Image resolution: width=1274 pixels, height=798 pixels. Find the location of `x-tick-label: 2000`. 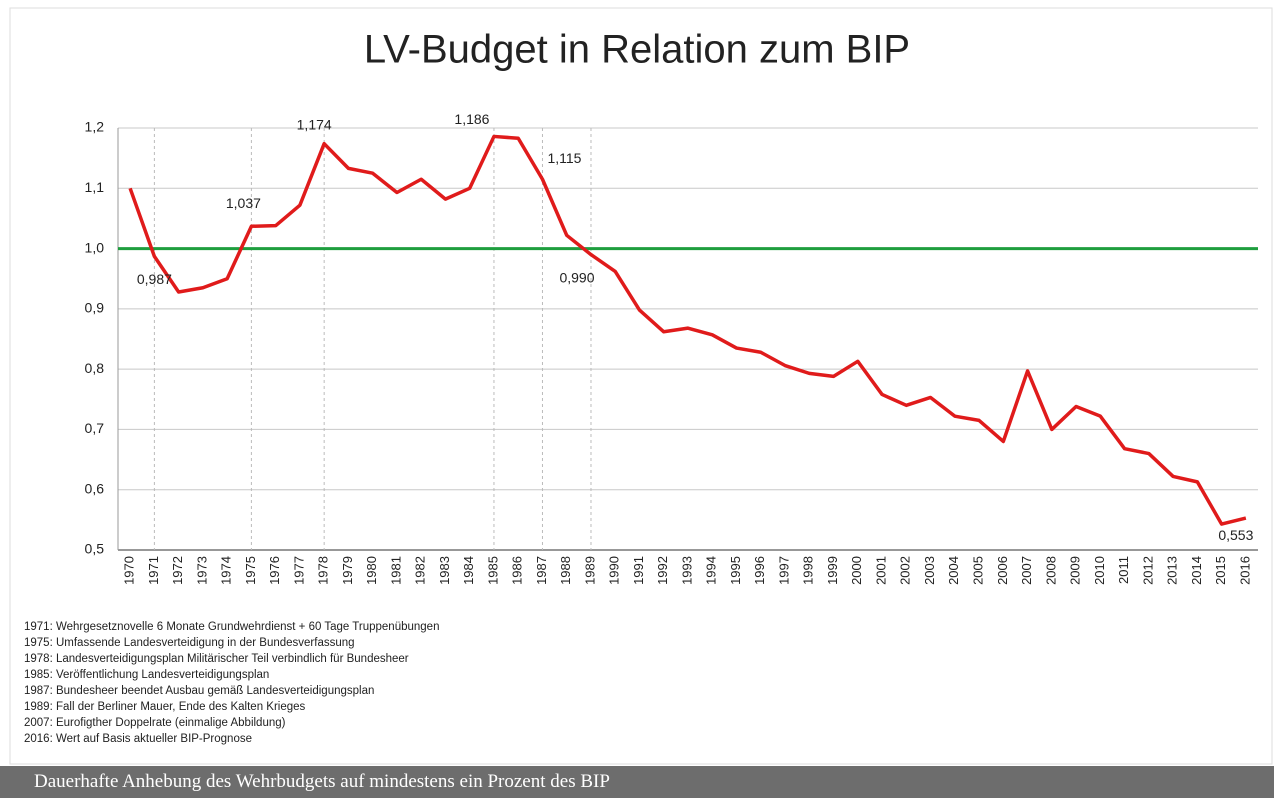

x-tick-label: 2000 is located at coordinates (856, 570).